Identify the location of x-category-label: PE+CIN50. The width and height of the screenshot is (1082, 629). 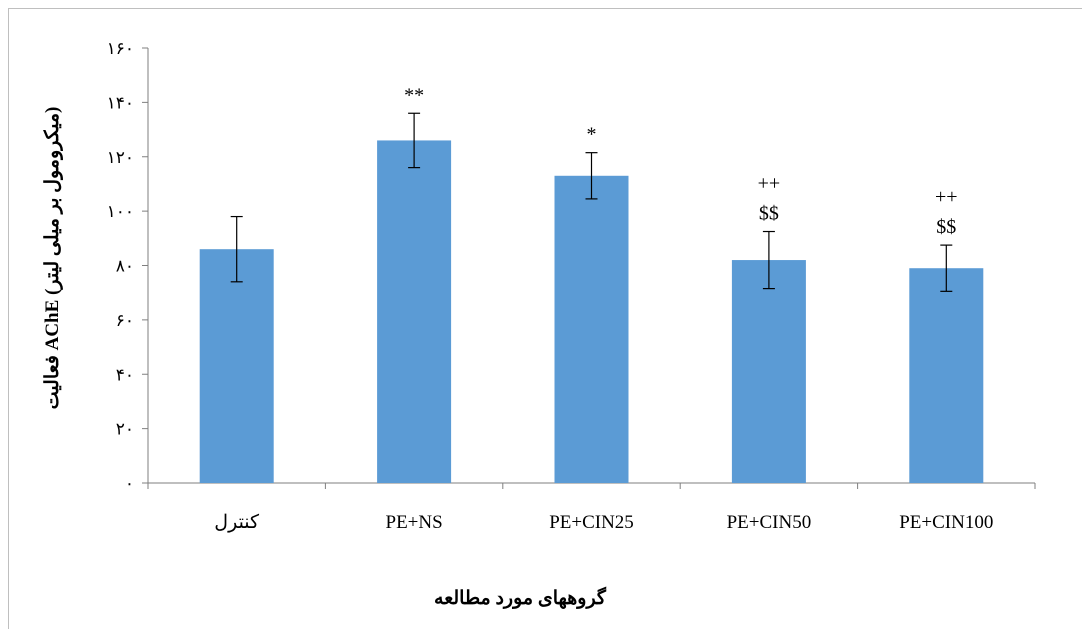
(769, 522).